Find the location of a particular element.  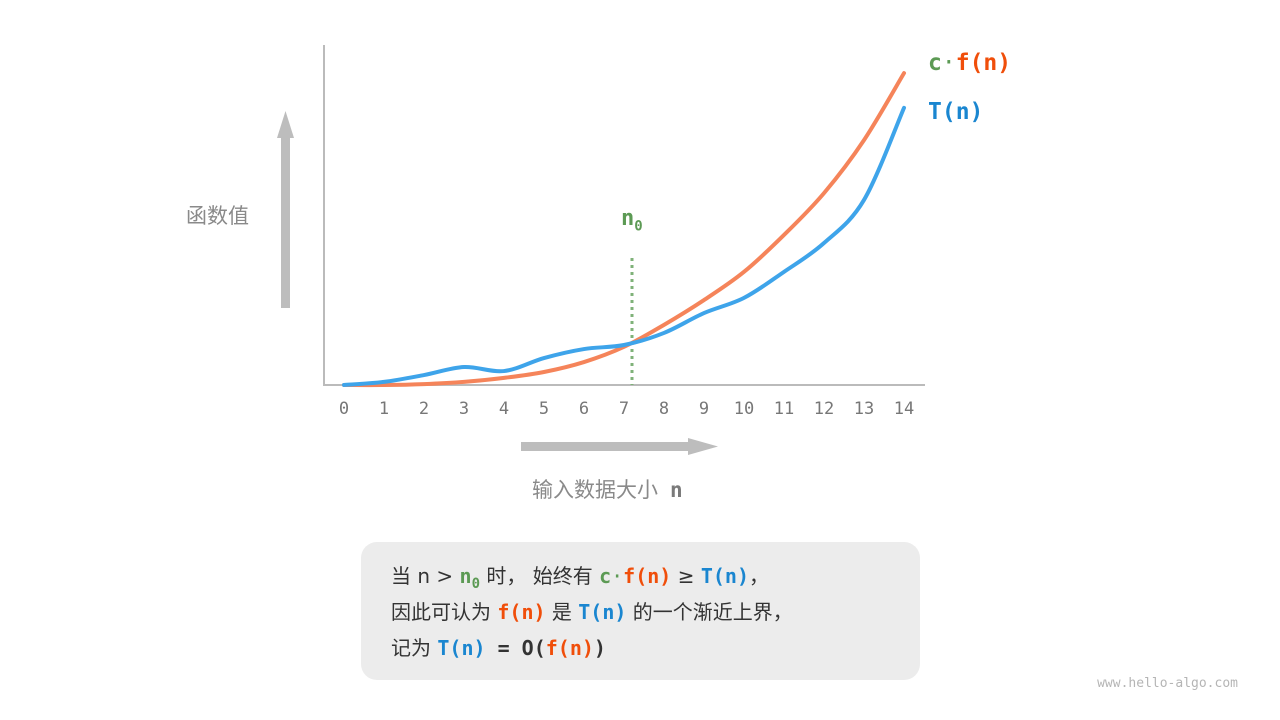

legend-f: f(n) is located at coordinates (983, 63).